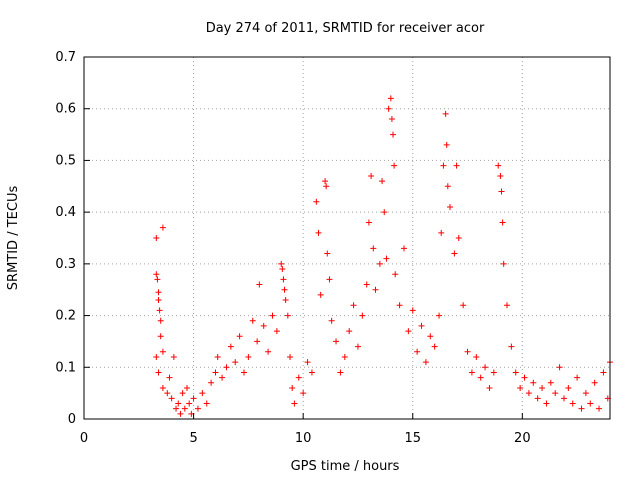 Image resolution: width=640 pixels, height=480 pixels. Describe the element at coordinates (65, 160) in the screenshot. I see `y-tick-label: 0.5` at that location.